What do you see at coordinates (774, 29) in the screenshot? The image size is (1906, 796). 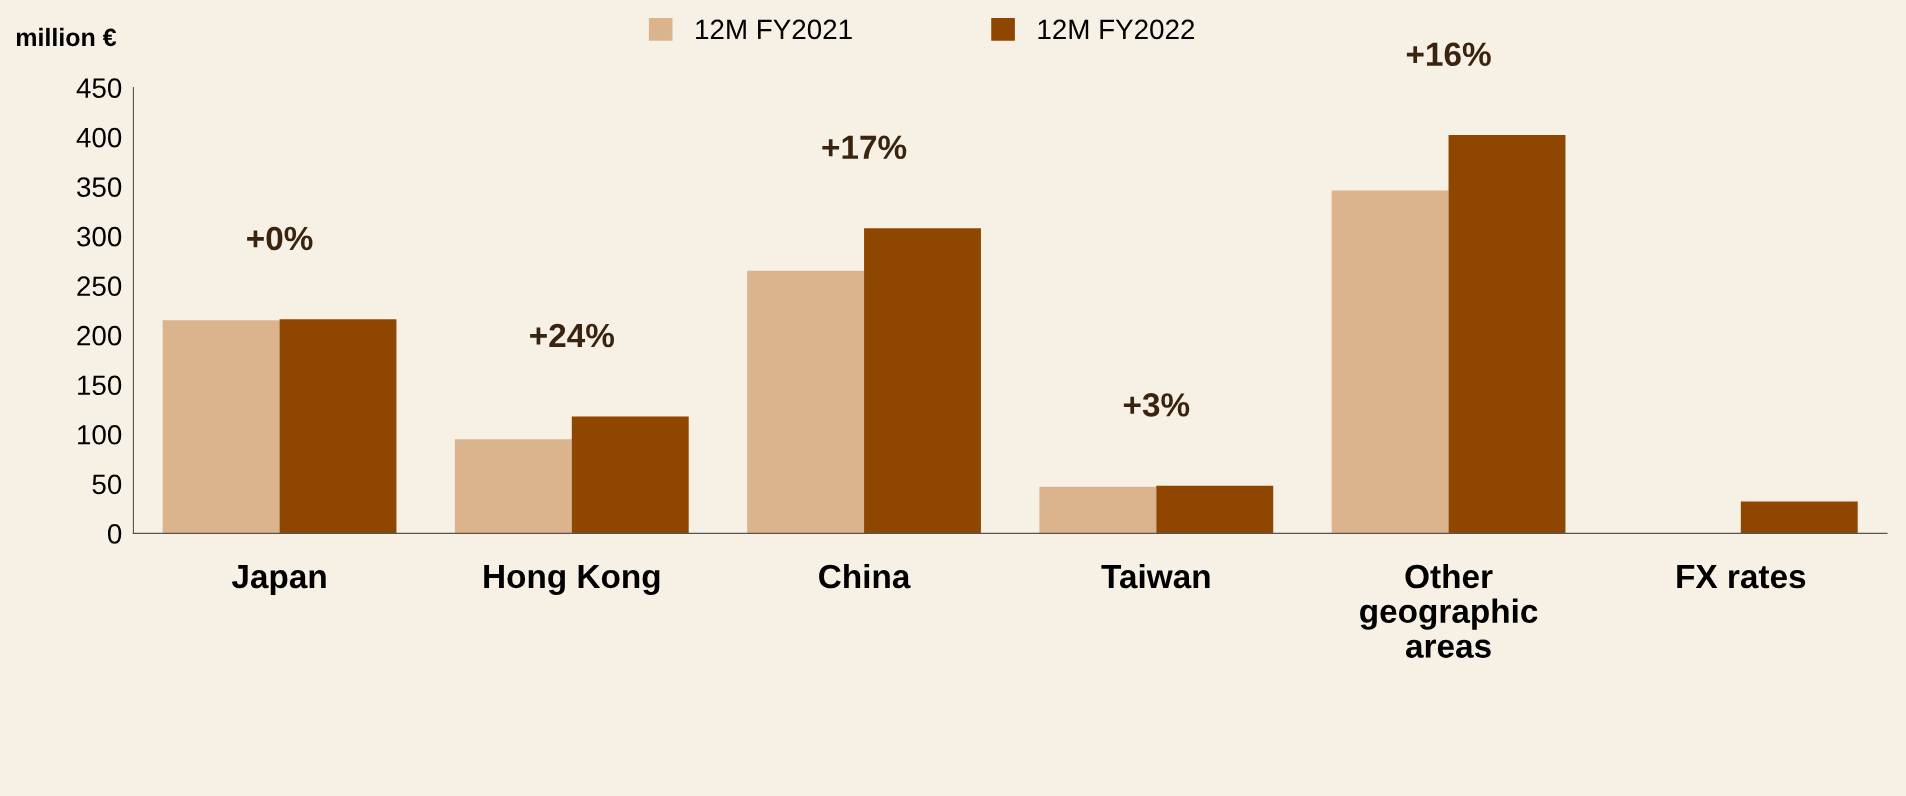 I see `legend-label: 12M FY2021` at bounding box center [774, 29].